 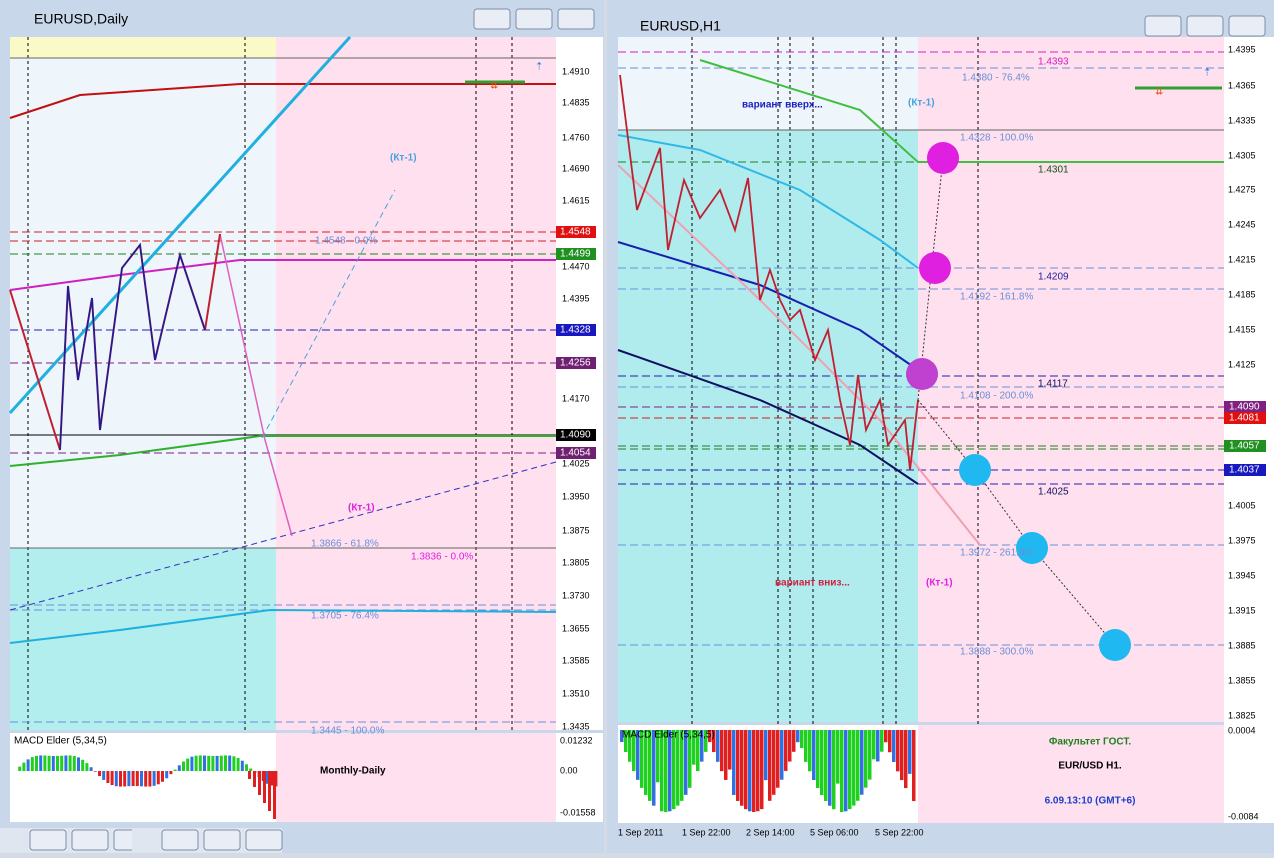 I want to click on price-axis-label: 1.3975, so click(x=1242, y=540).